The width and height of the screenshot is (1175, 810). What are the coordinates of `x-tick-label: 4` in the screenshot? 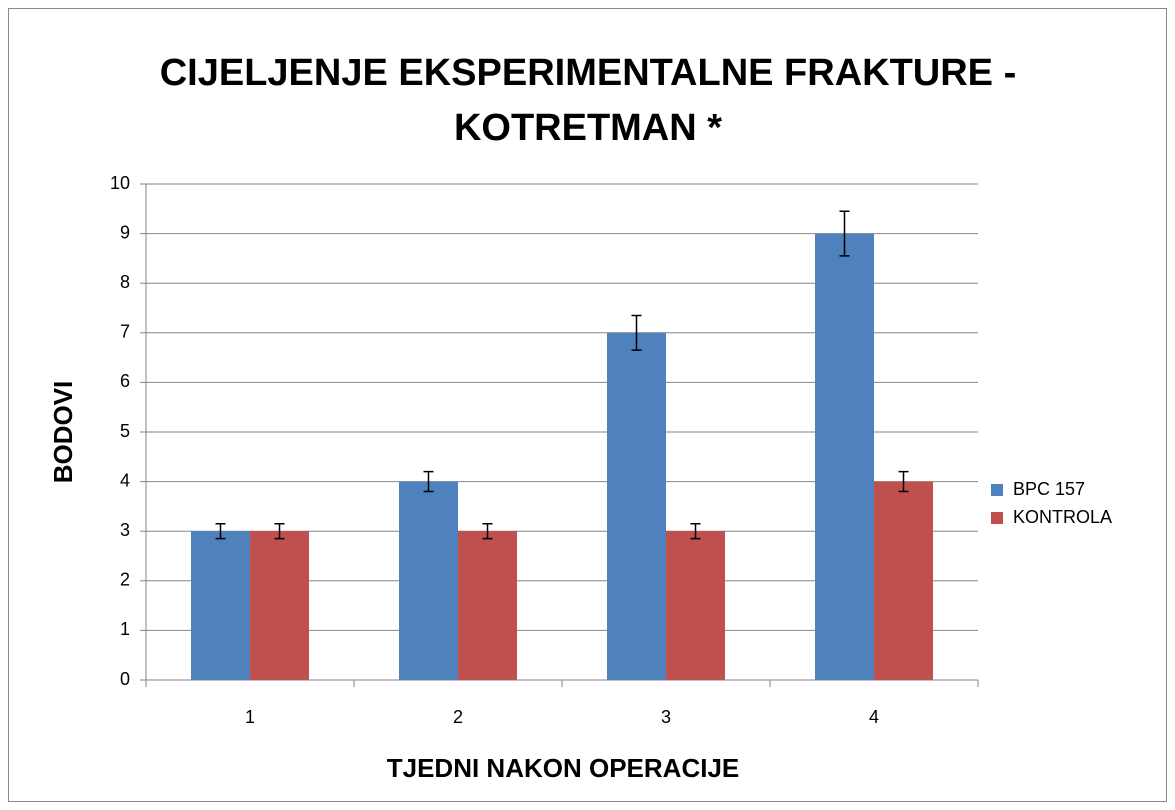 It's located at (874, 717).